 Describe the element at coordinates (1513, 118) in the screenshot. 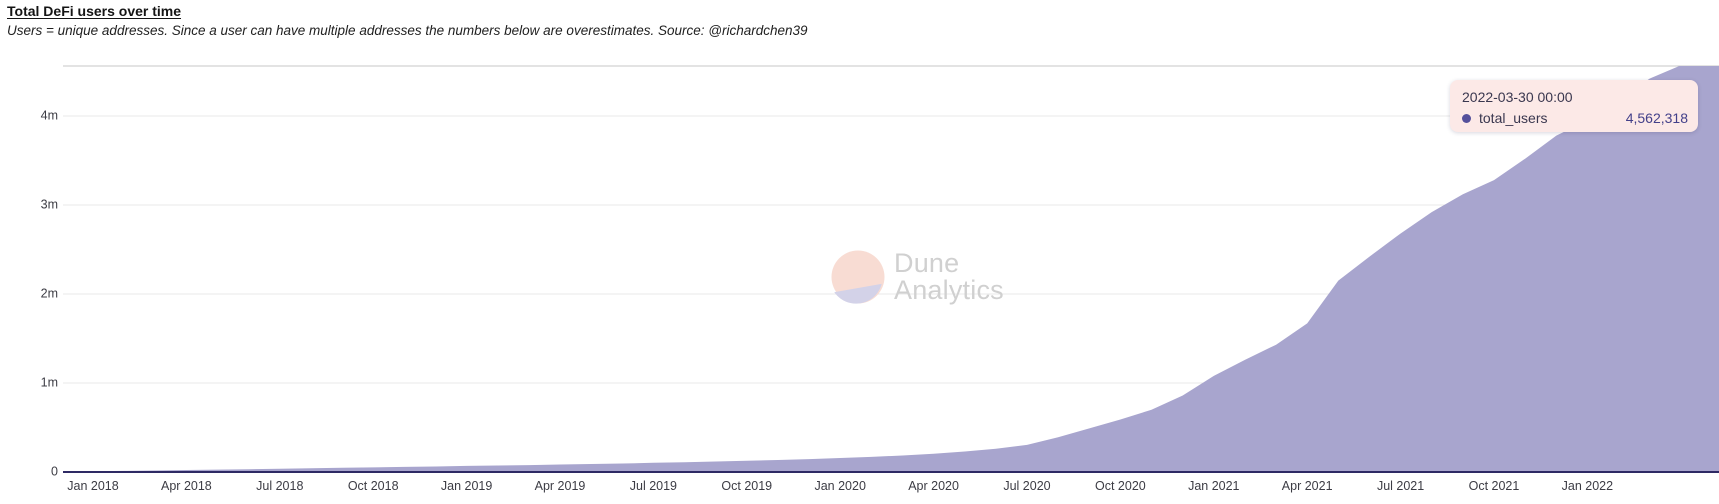

I see `tooltip-series-label: total_users` at that location.